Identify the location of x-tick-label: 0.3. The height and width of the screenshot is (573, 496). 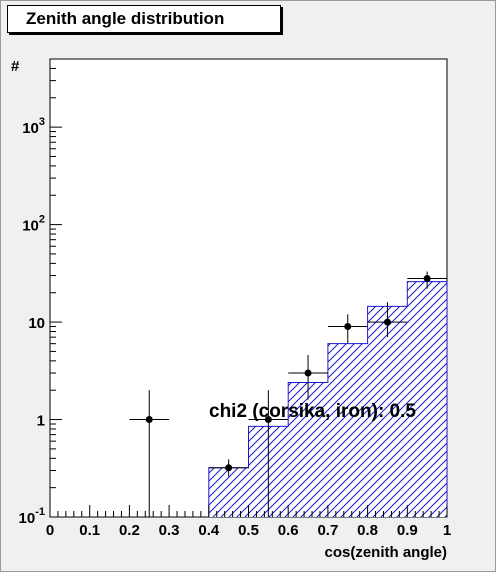
(169, 530).